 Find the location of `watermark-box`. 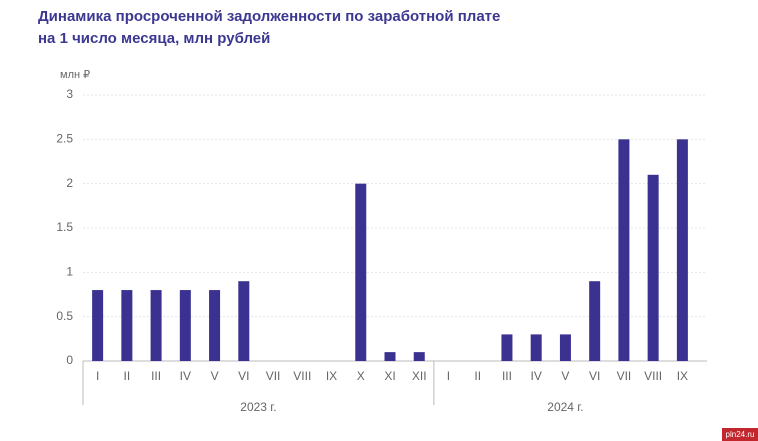

watermark-box is located at coordinates (740, 434).